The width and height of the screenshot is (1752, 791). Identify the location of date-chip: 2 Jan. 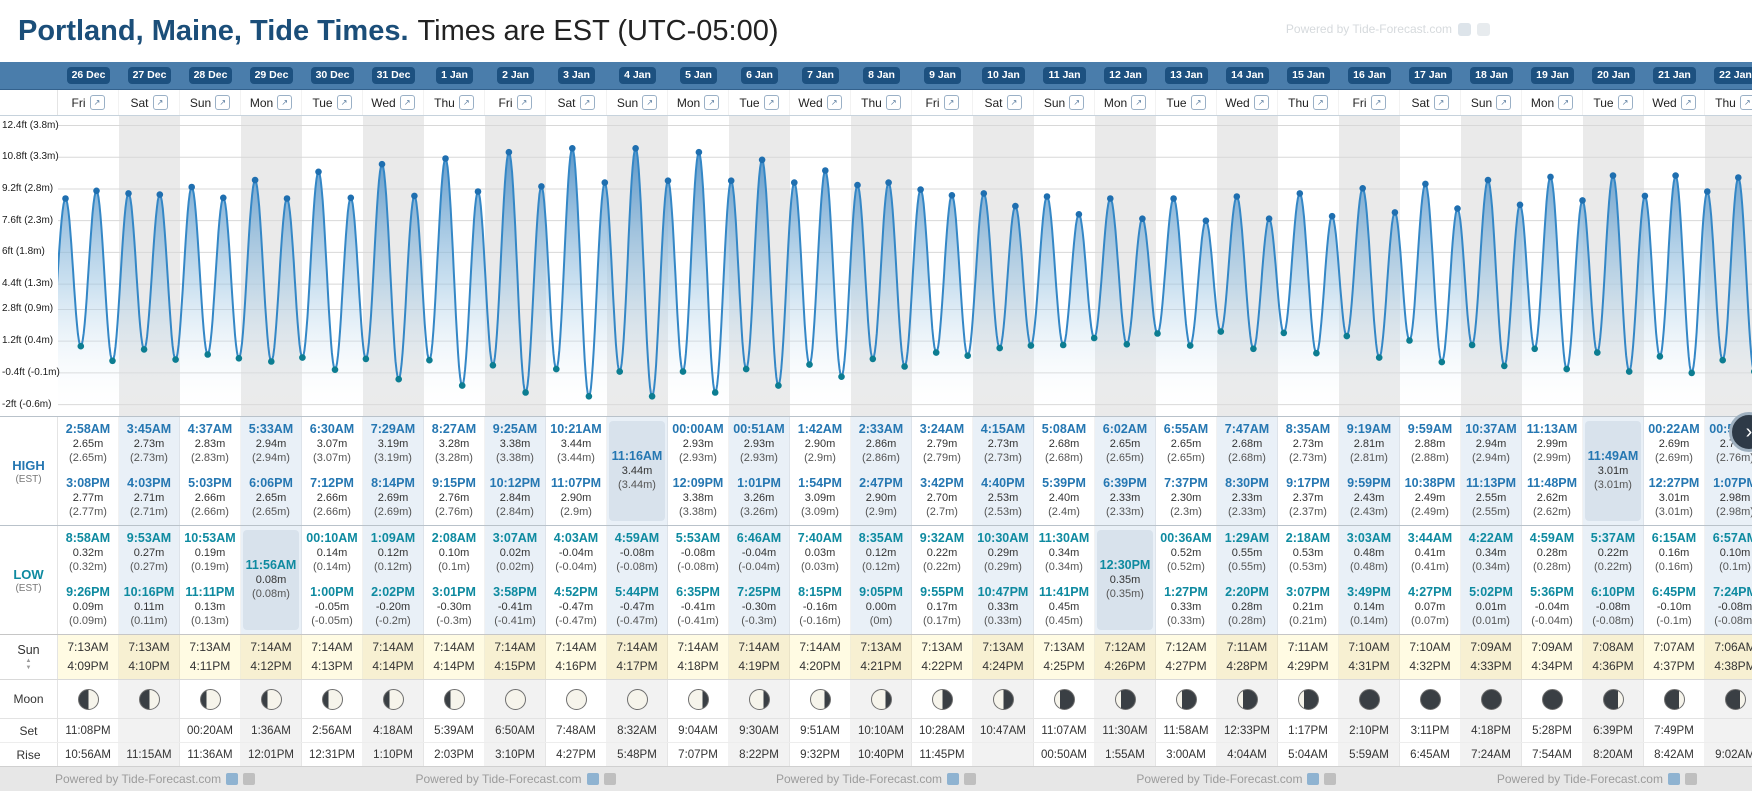
(515, 75).